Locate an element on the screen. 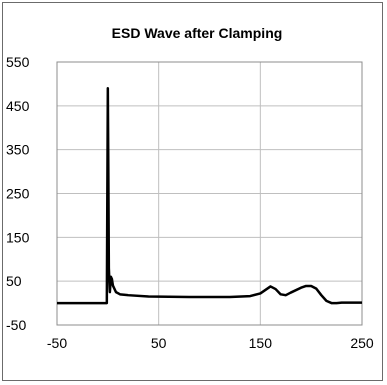 The width and height of the screenshot is (387, 385). y-tick-label: 550 is located at coordinates (18, 62).